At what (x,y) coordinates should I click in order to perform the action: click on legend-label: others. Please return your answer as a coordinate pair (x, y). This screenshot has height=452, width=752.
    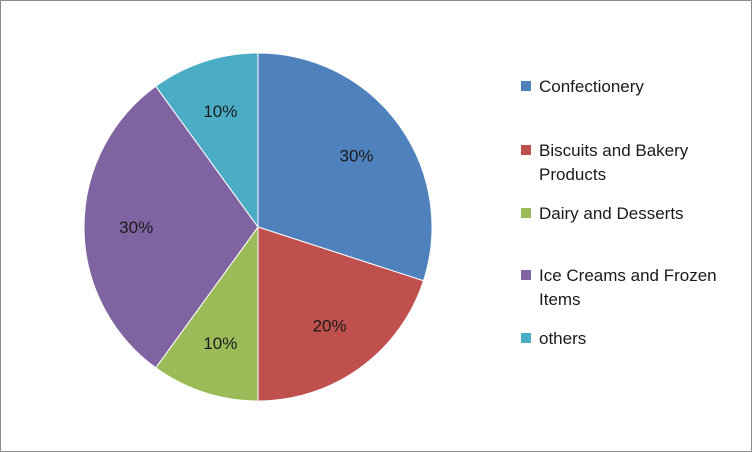
    Looking at the image, I should click on (563, 338).